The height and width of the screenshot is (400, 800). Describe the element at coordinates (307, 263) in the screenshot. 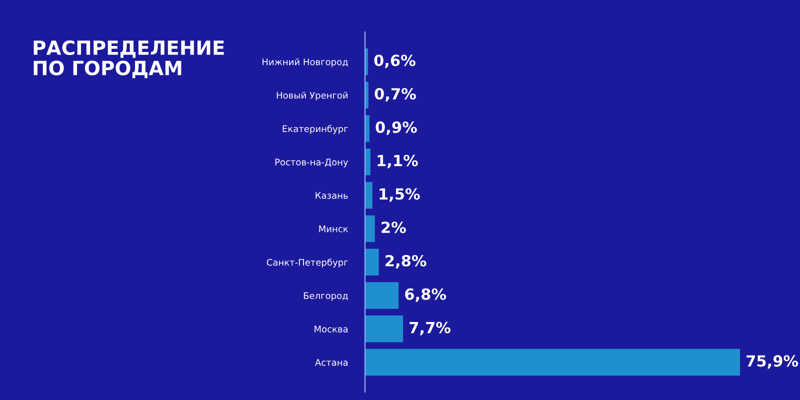

I see `y-tick-label: Санкт-Петербург` at that location.